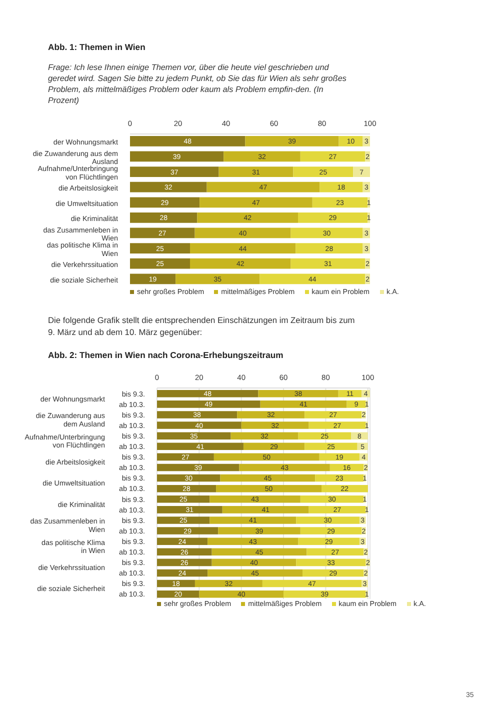 This screenshot has width=504, height=714. Describe the element at coordinates (97, 47) in the screenshot. I see `chart-title: Abb. 1: Themen in Wien` at that location.